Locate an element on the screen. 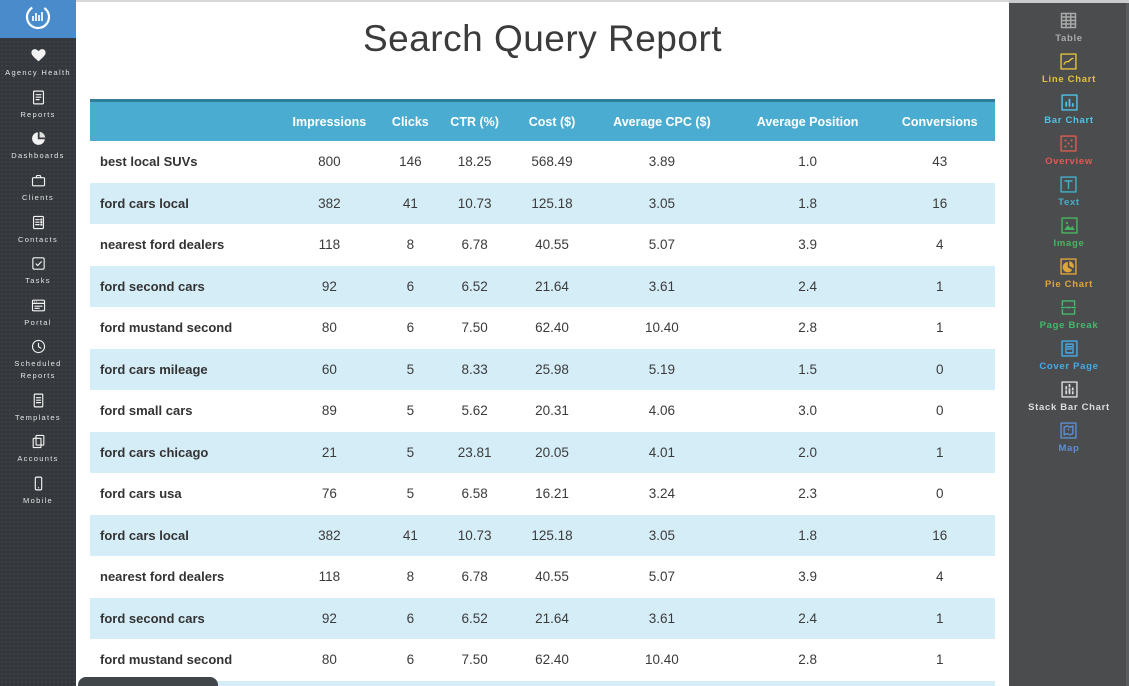 The image size is (1129, 686). table-row: ford second cars 92 6 6.52 21.64 3.61 2.4 1 is located at coordinates (542, 286).